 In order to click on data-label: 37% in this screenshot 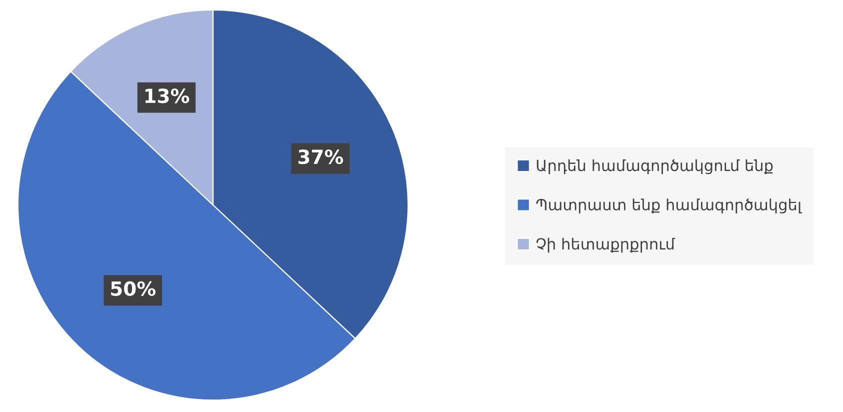, I will do `click(321, 156)`.